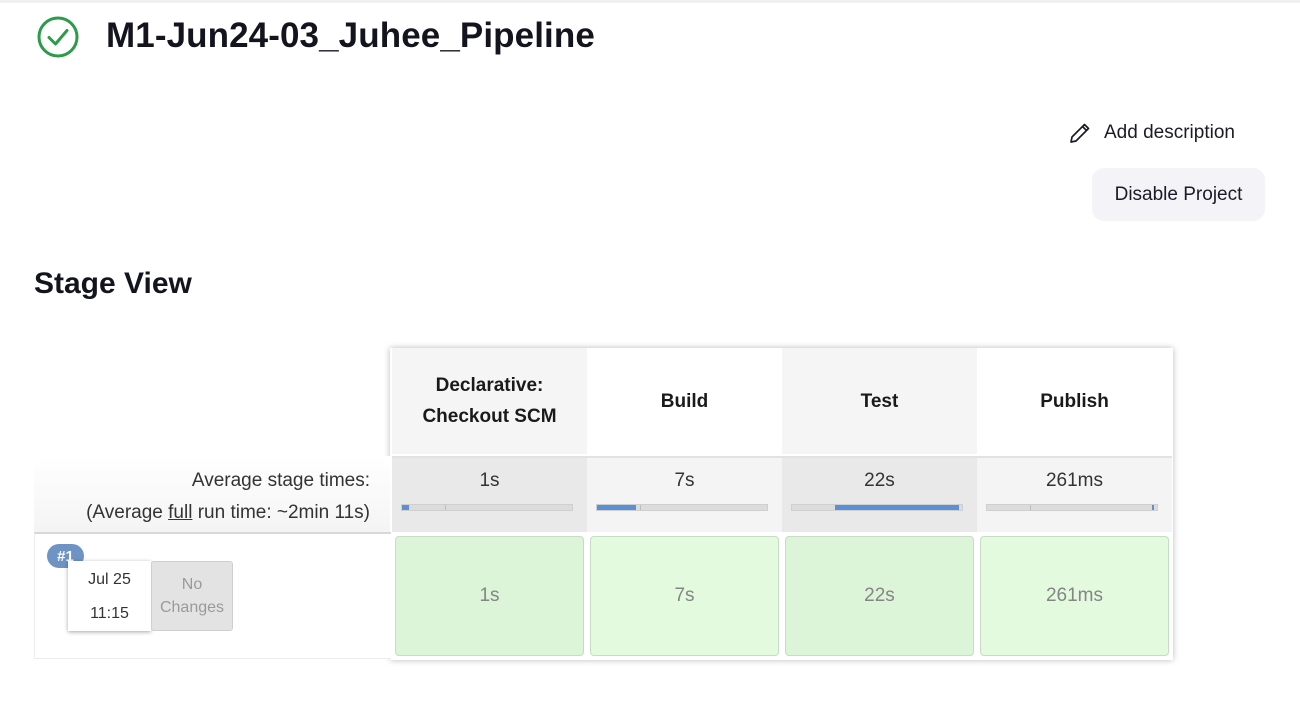 Image resolution: width=1300 pixels, height=702 pixels. I want to click on changes-line2: Changes, so click(192, 607).